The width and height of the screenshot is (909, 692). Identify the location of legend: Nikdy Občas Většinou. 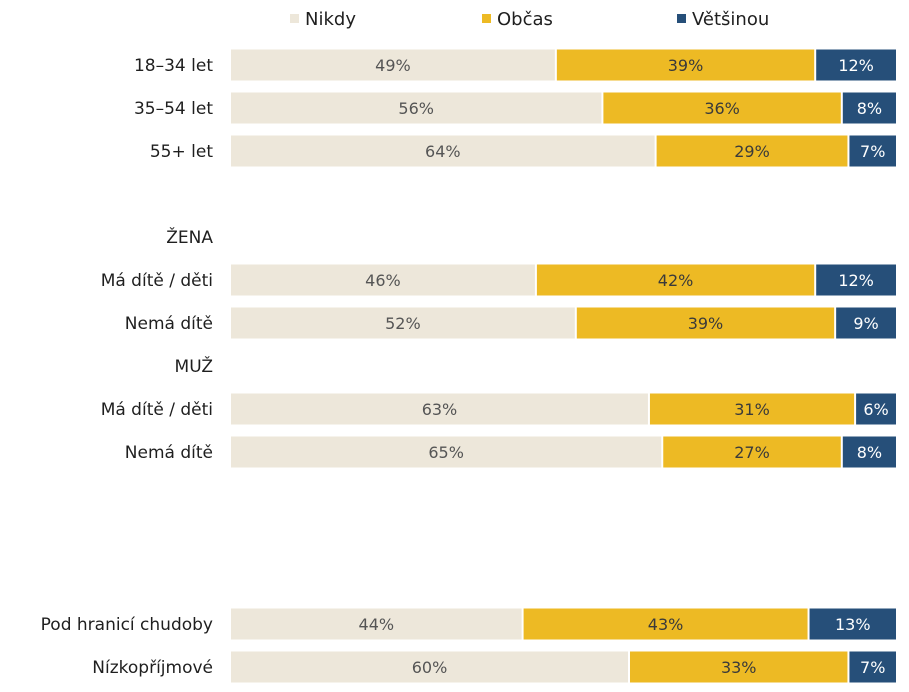
(529, 19).